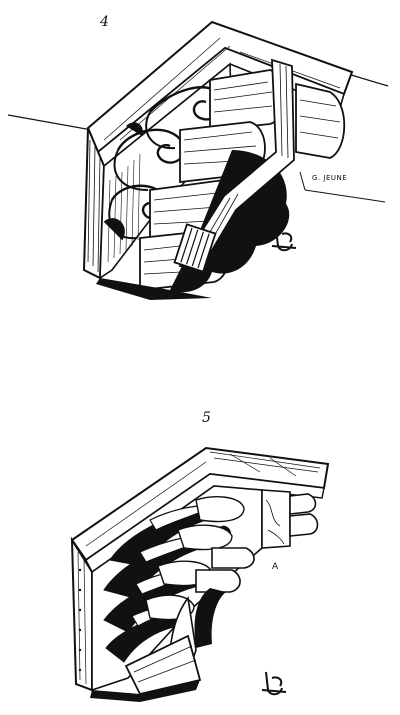 This screenshot has width=400, height=715. What do you see at coordinates (330, 178) in the screenshot?
I see `artist-signature: G. JEUNE` at bounding box center [330, 178].